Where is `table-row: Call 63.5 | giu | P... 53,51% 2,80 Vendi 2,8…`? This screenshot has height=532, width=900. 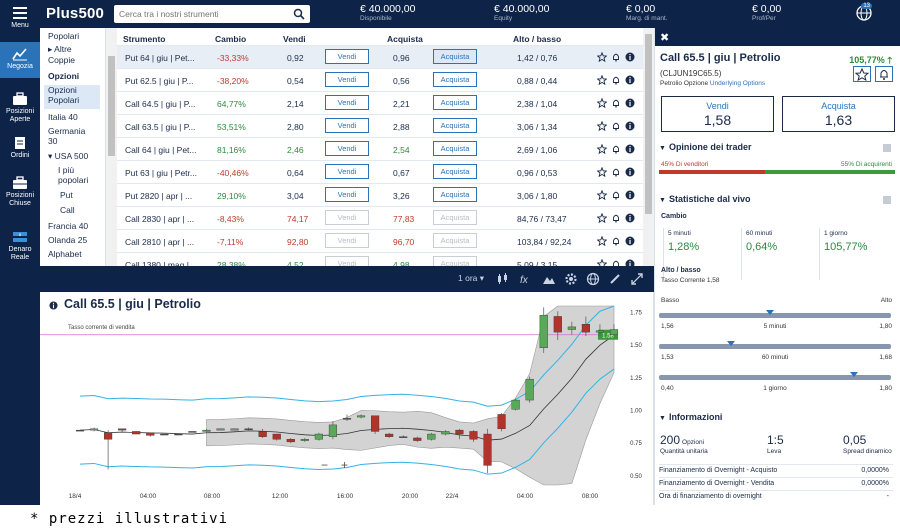
table-row: Call 63.5 | giu | P... 53,51% 2,80 Vendi 2,8… is located at coordinates (380, 125).